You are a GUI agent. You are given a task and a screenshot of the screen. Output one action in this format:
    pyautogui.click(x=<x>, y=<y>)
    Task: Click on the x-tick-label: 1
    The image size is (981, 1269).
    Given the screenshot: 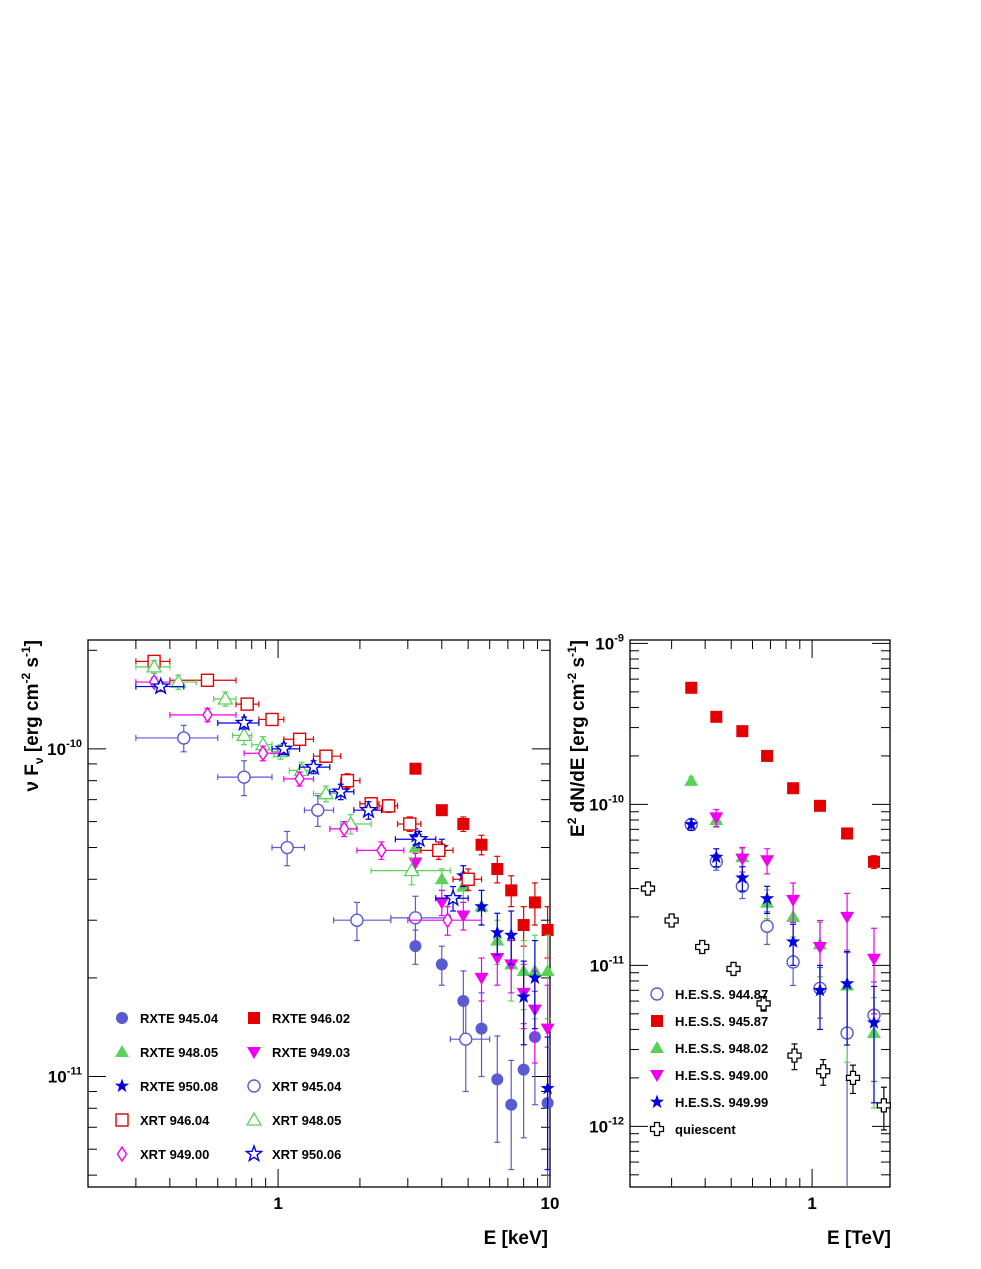 What is the action you would take?
    pyautogui.click(x=811, y=1203)
    